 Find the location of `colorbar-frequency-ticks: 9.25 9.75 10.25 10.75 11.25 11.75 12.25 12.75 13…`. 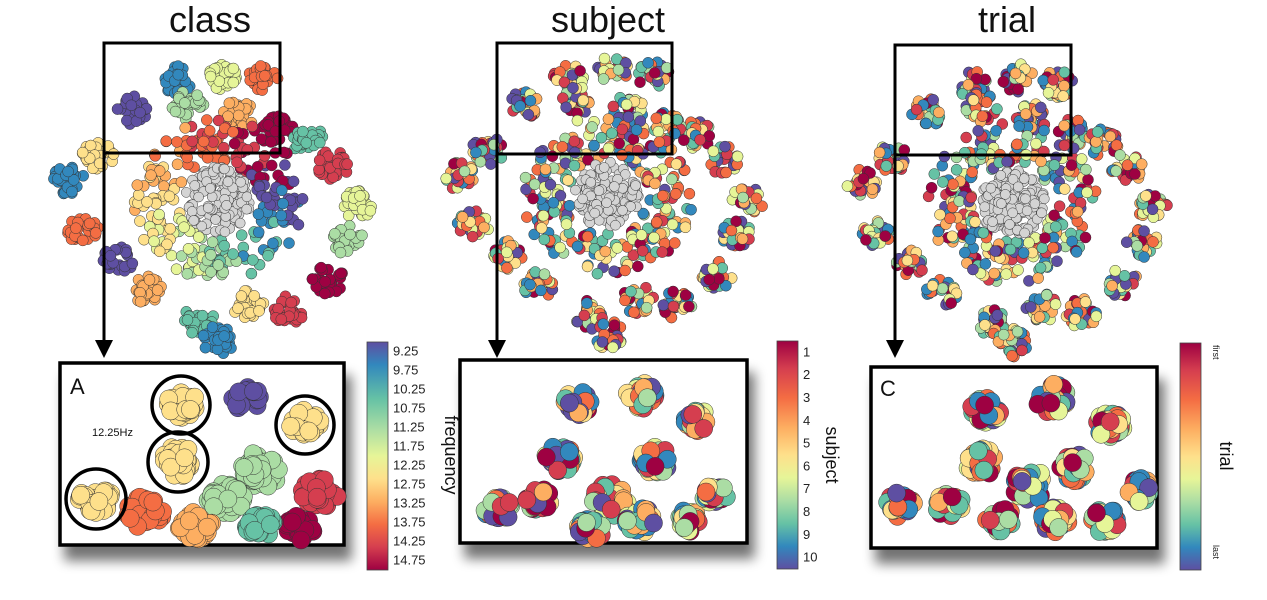

colorbar-frequency-ticks: 9.25 9.75 10.25 10.75 11.25 11.75 12.25 12.75 13… is located at coordinates (409, 456).